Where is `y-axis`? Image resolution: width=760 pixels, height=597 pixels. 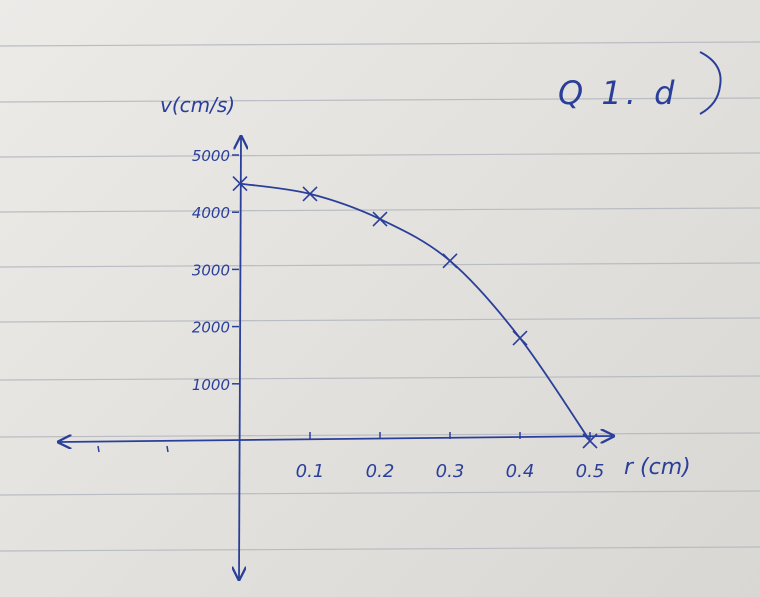
y-axis is located at coordinates (240, 358).